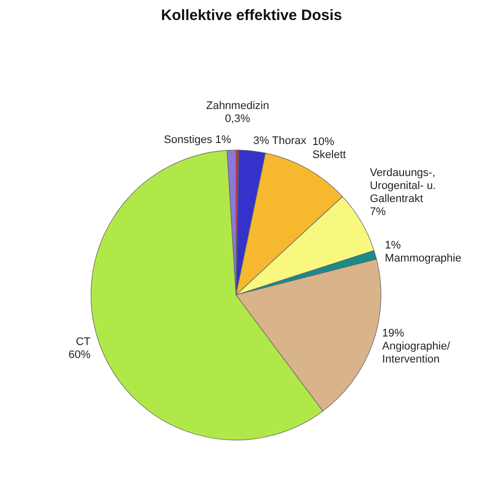 The width and height of the screenshot is (503, 487). Describe the element at coordinates (79, 354) in the screenshot. I see `data-label: 60%` at that location.